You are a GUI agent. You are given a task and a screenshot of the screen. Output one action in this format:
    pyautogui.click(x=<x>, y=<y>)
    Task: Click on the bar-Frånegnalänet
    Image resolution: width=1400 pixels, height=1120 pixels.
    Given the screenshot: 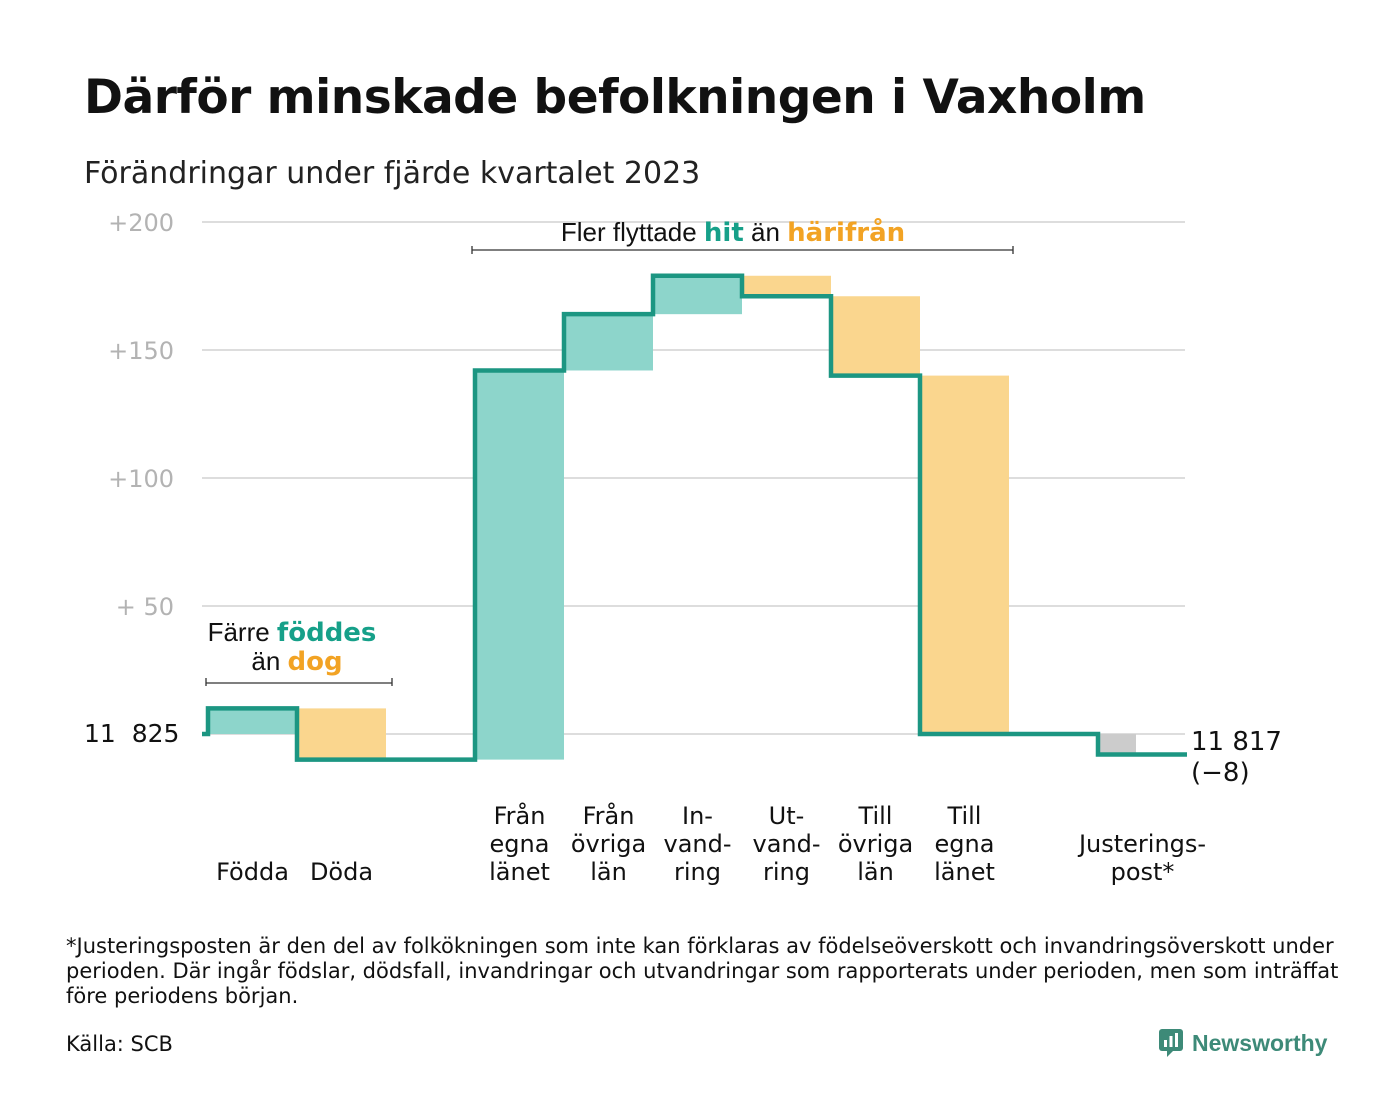 What is the action you would take?
    pyautogui.click(x=520, y=565)
    